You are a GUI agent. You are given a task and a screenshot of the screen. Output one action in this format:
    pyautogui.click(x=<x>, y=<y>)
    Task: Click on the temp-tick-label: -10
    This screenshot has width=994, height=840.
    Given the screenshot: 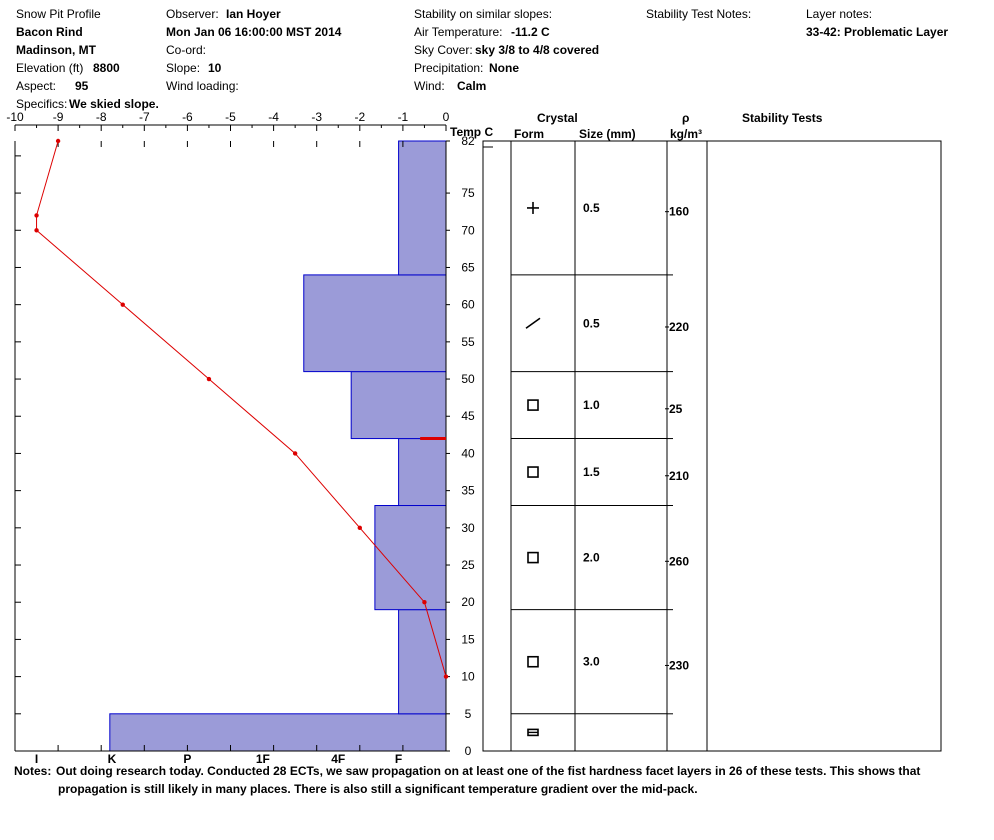 What is the action you would take?
    pyautogui.click(x=15, y=117)
    